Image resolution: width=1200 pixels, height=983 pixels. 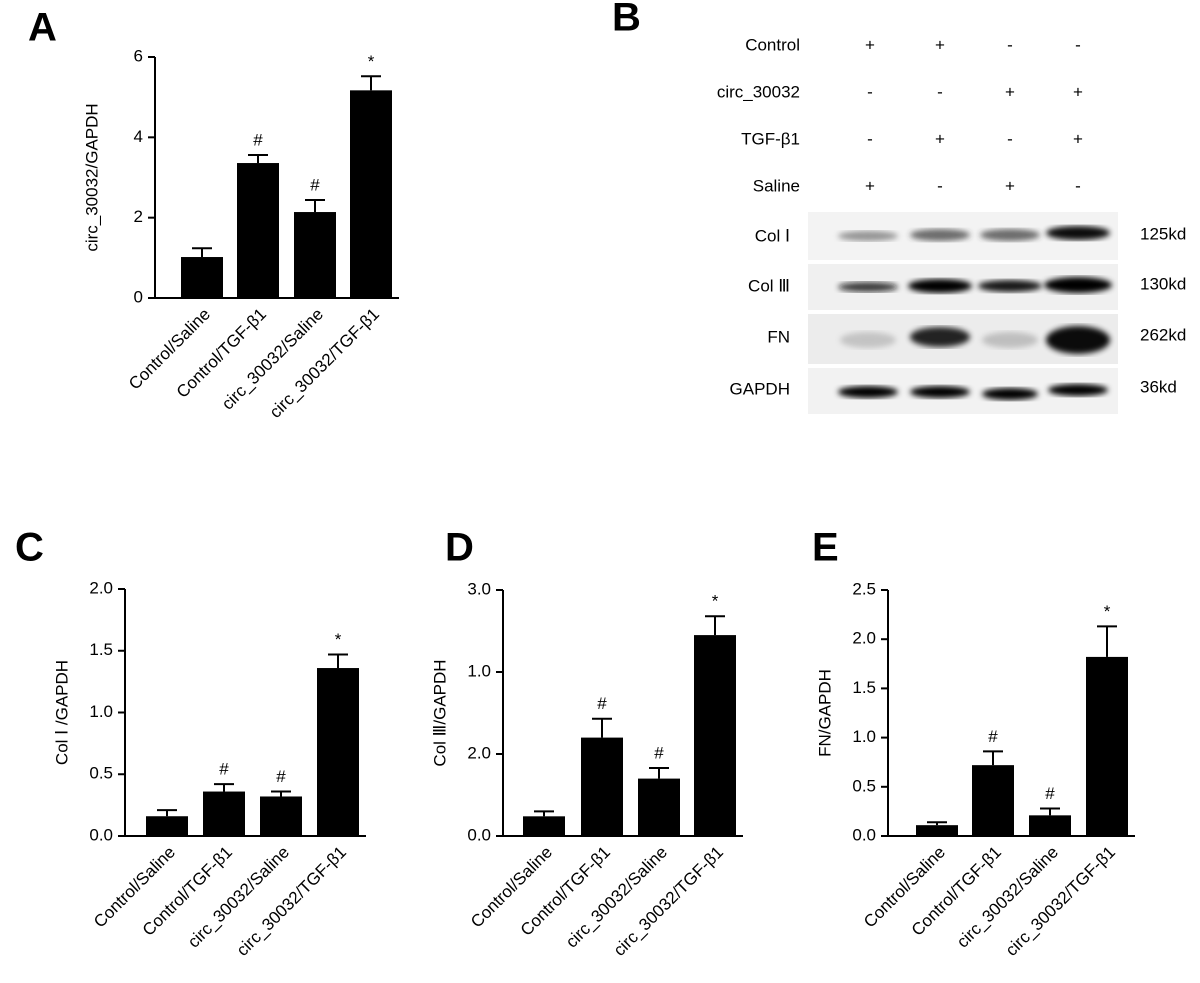 What do you see at coordinates (776, 185) in the screenshot?
I see `condition-label: Saline` at bounding box center [776, 185].